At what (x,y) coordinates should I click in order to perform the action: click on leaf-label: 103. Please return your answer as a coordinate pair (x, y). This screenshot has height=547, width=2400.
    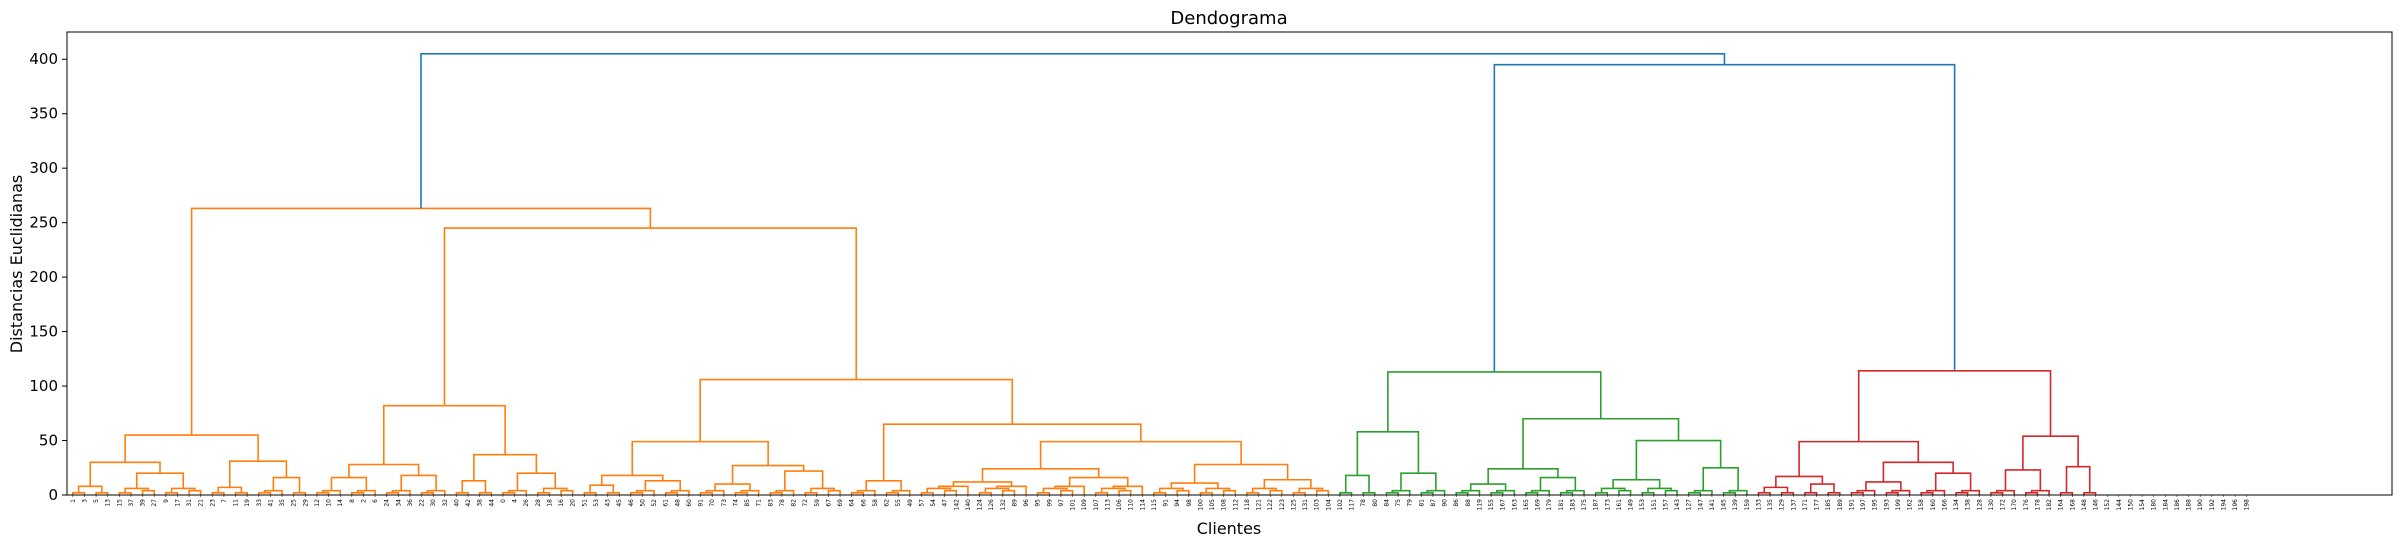
    Looking at the image, I should click on (1317, 505).